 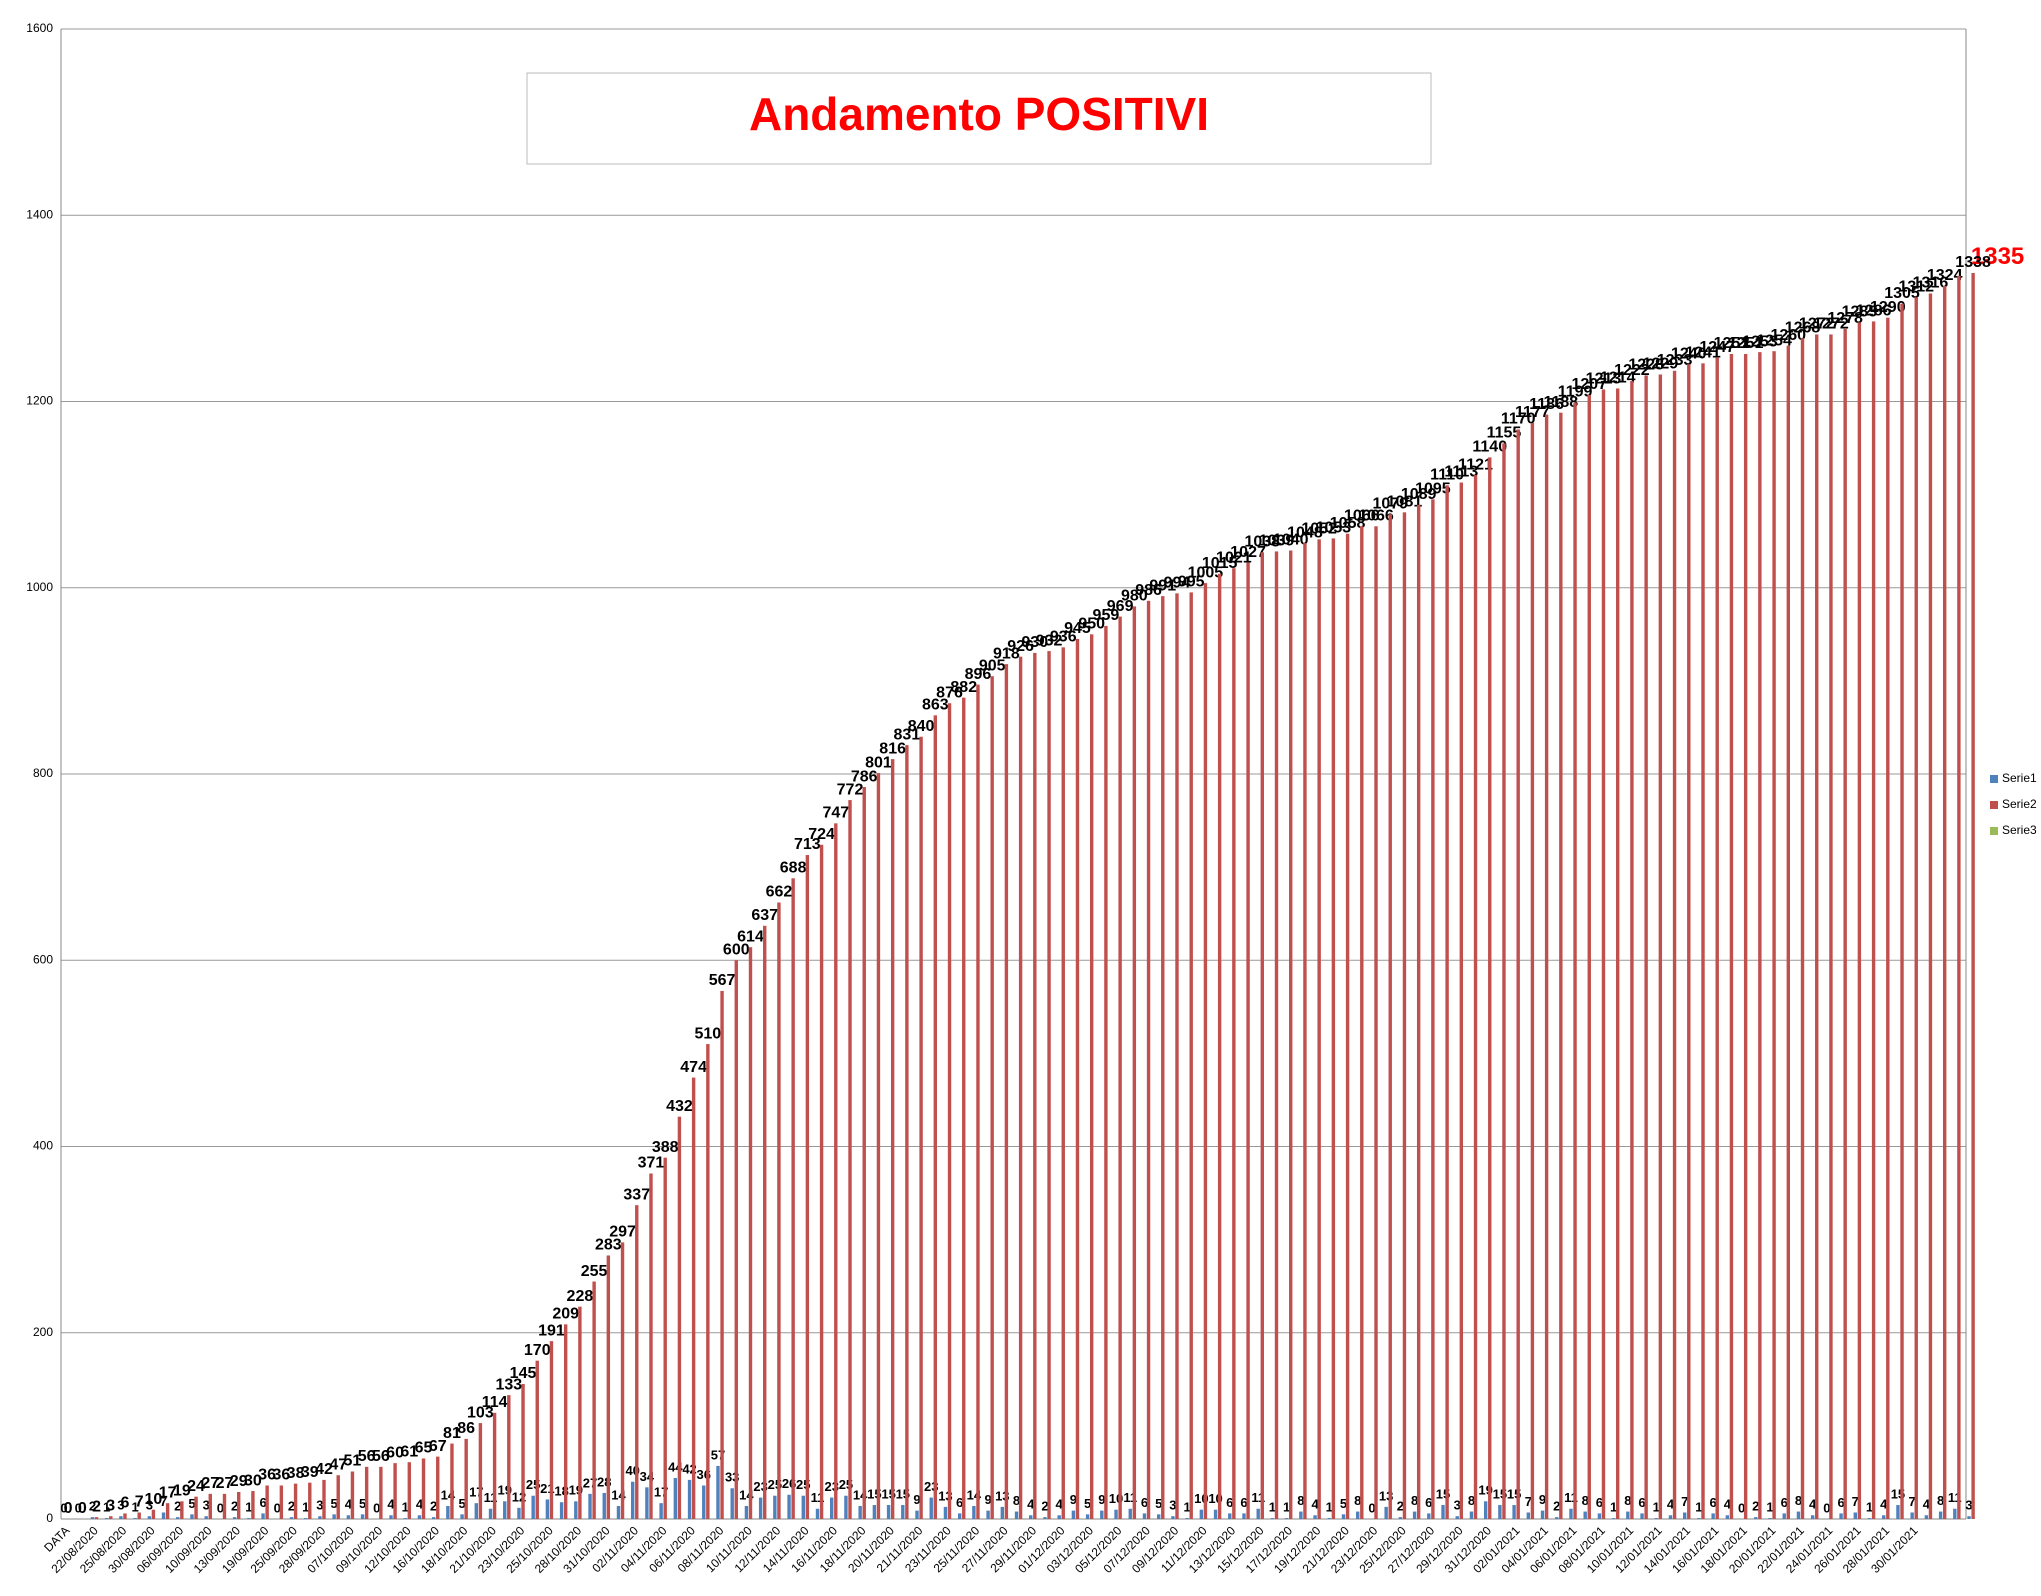 What do you see at coordinates (495, 1402) in the screenshot?
I see `data-label: 114` at bounding box center [495, 1402].